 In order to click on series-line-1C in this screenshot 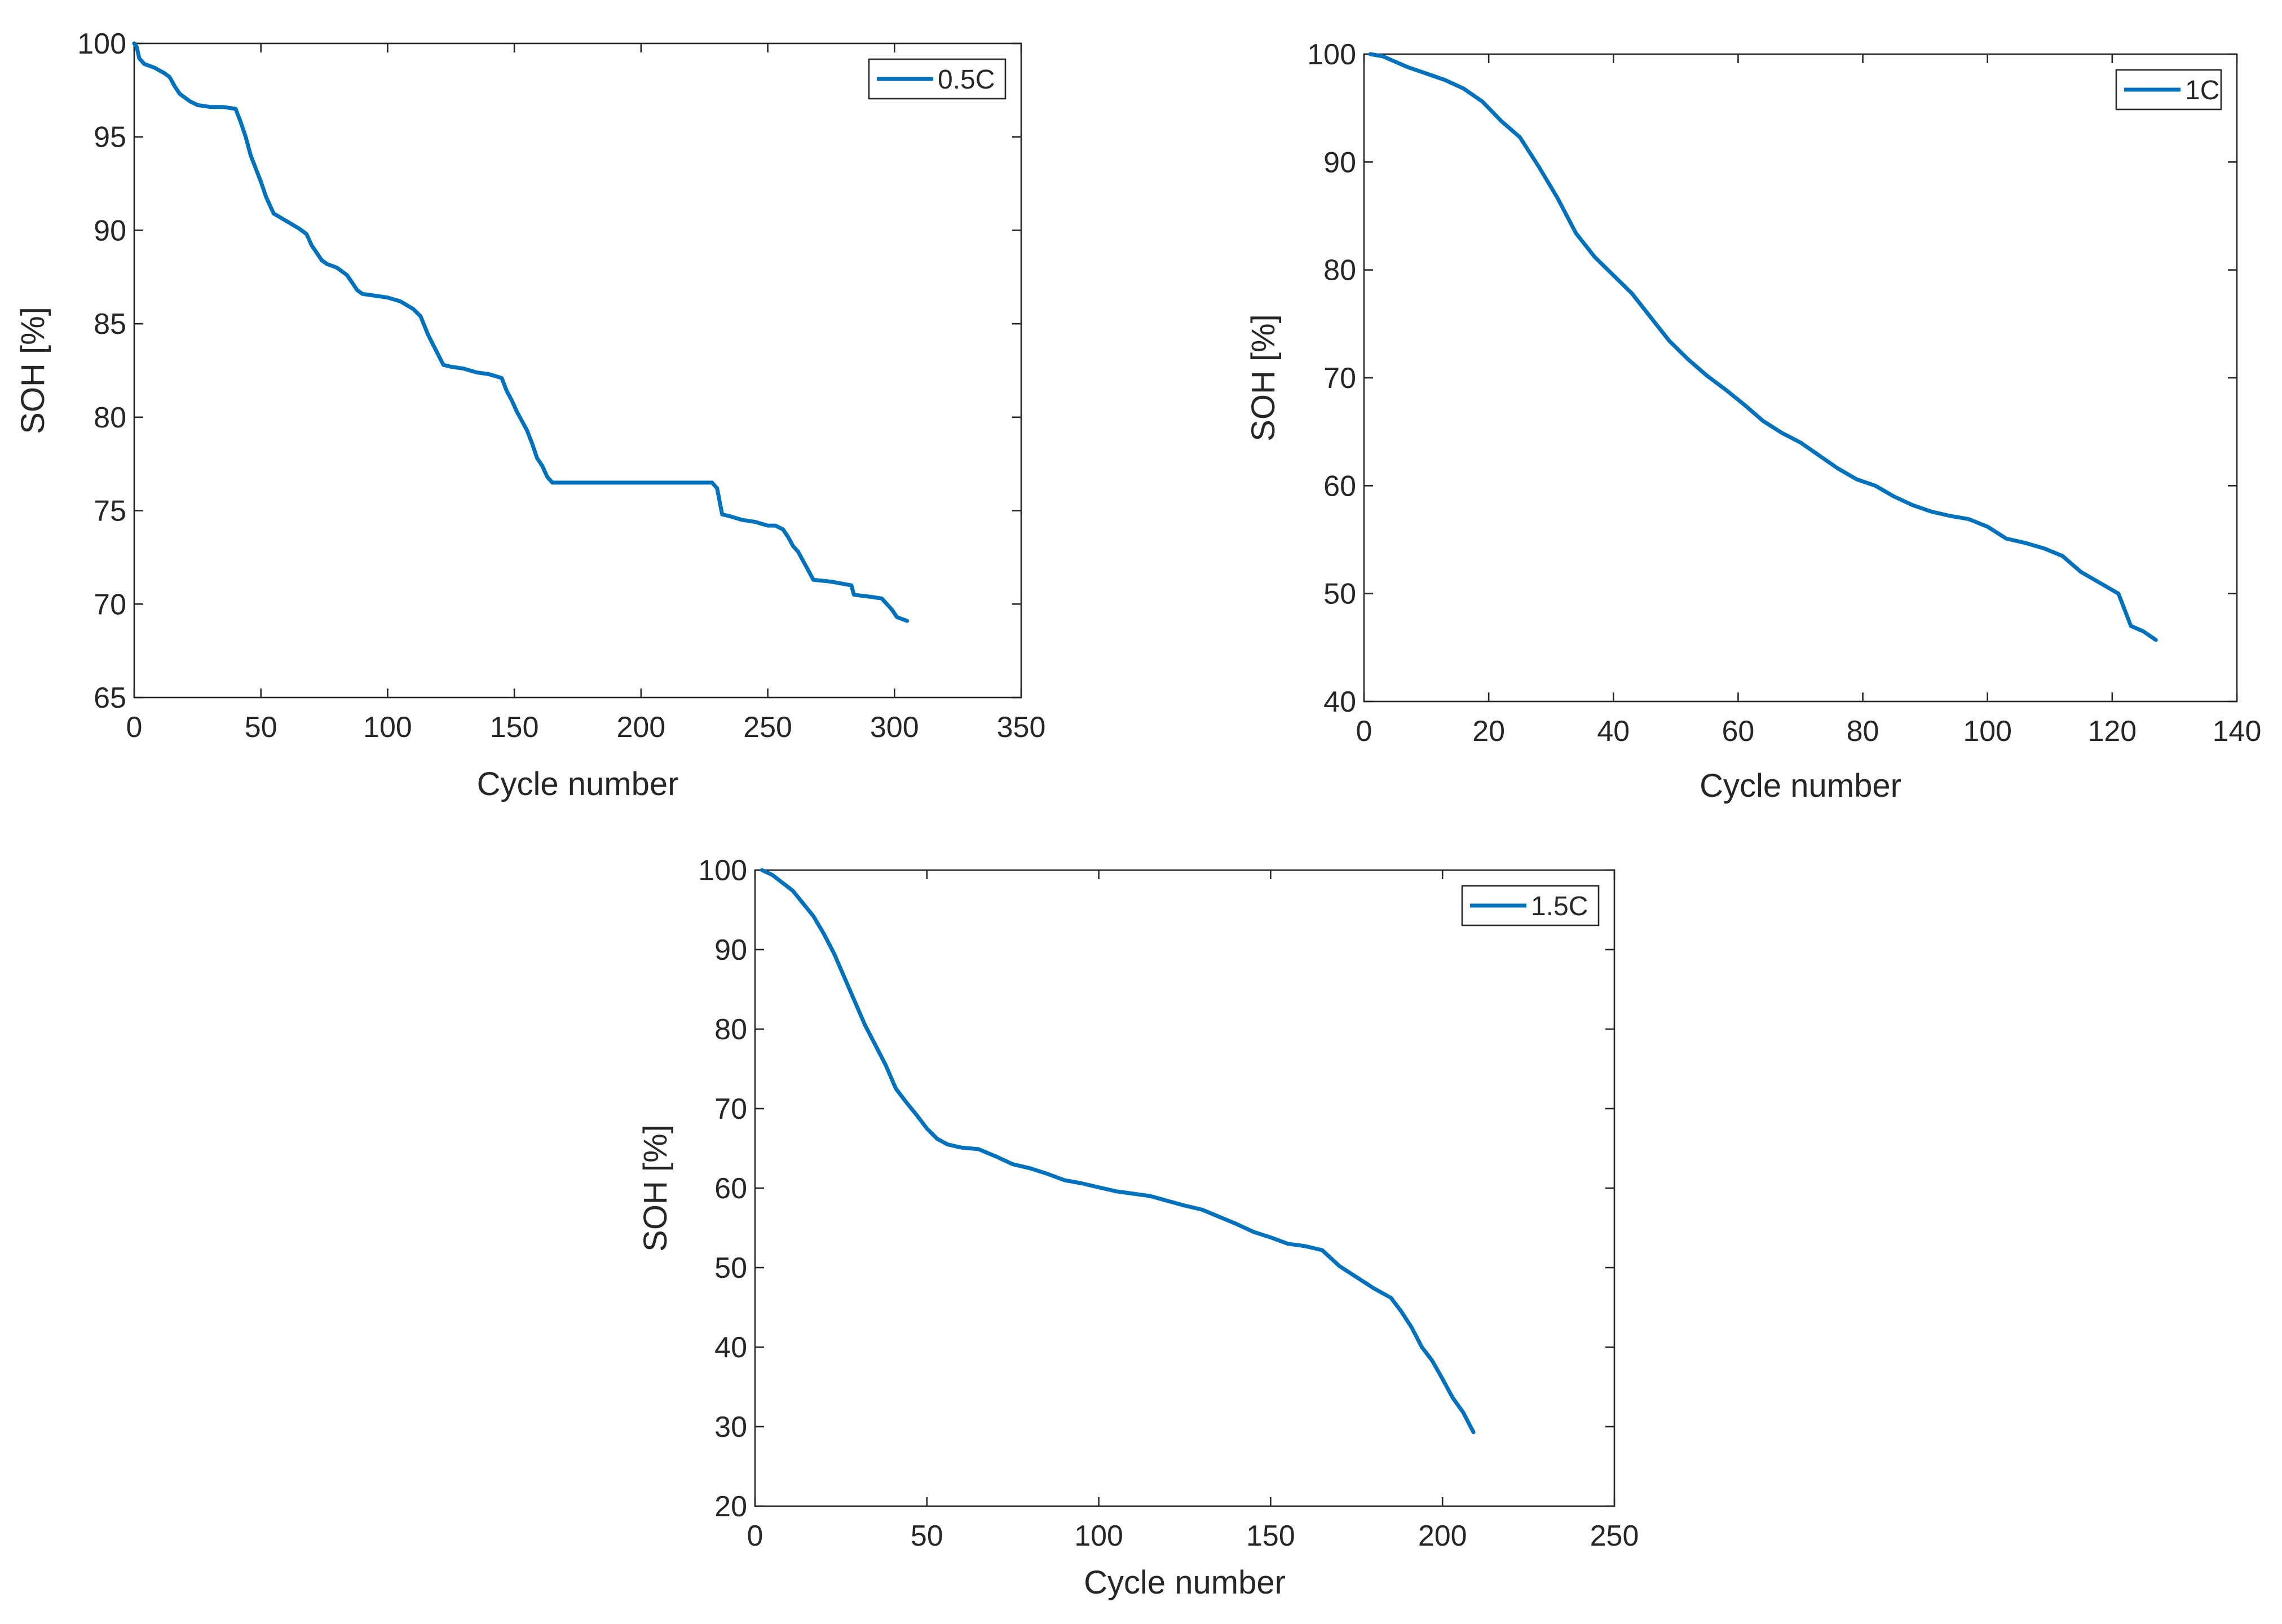, I will do `click(1763, 347)`.